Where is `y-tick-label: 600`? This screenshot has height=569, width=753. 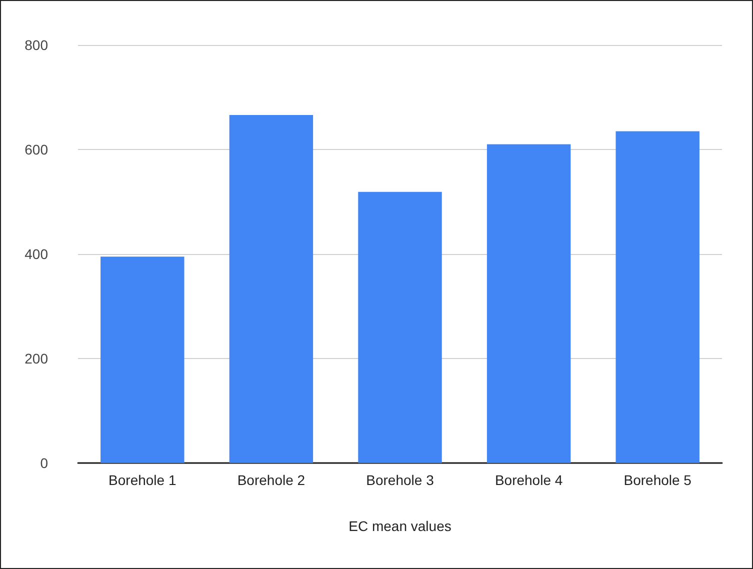
y-tick-label: 600 is located at coordinates (36, 150).